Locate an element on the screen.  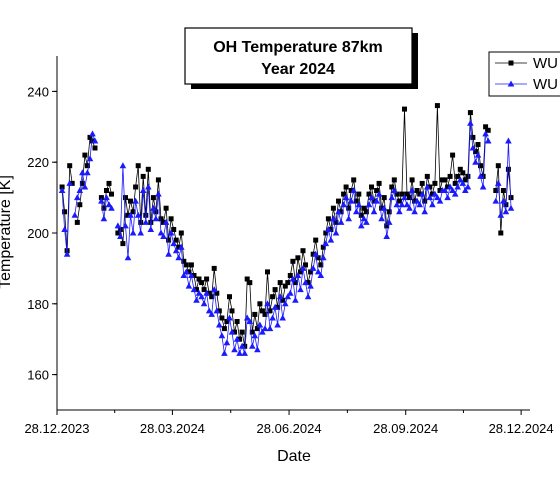
legend-label-1: WU is located at coordinates (545, 63).